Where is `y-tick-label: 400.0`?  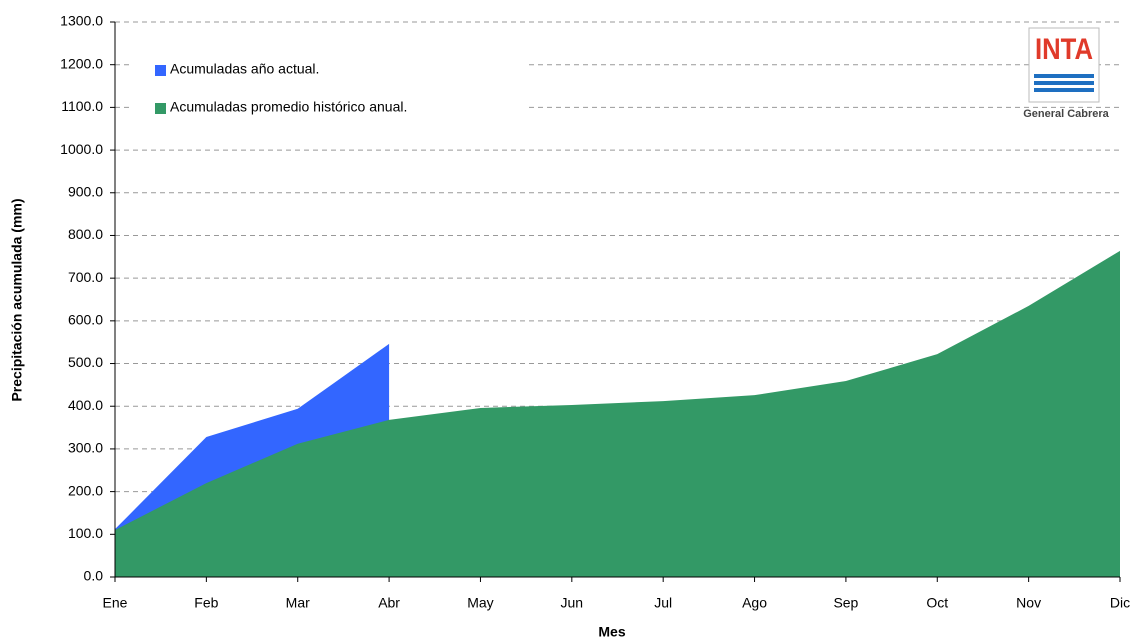 y-tick-label: 400.0 is located at coordinates (85, 405).